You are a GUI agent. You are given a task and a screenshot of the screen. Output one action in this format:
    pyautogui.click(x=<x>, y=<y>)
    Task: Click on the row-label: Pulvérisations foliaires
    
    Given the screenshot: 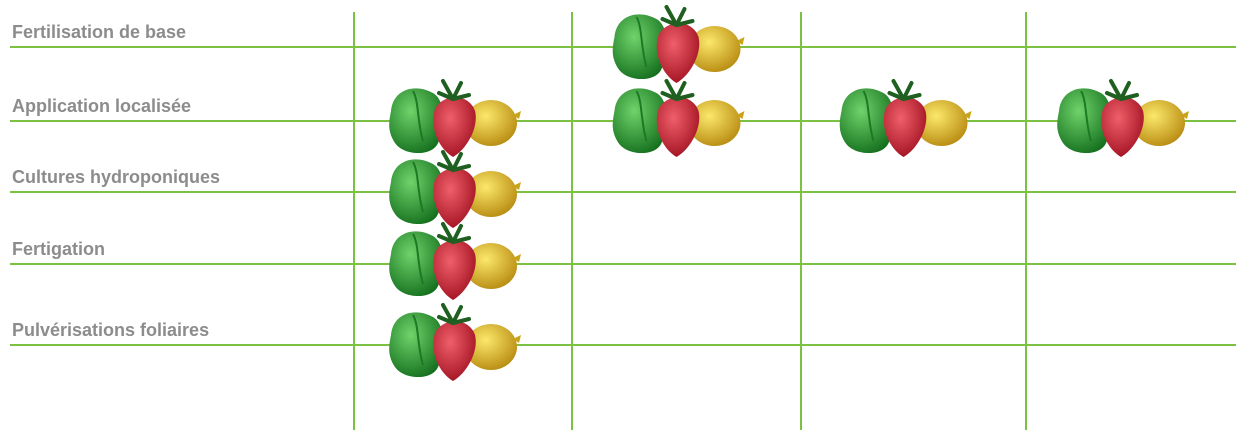 What is the action you would take?
    pyautogui.click(x=110, y=330)
    